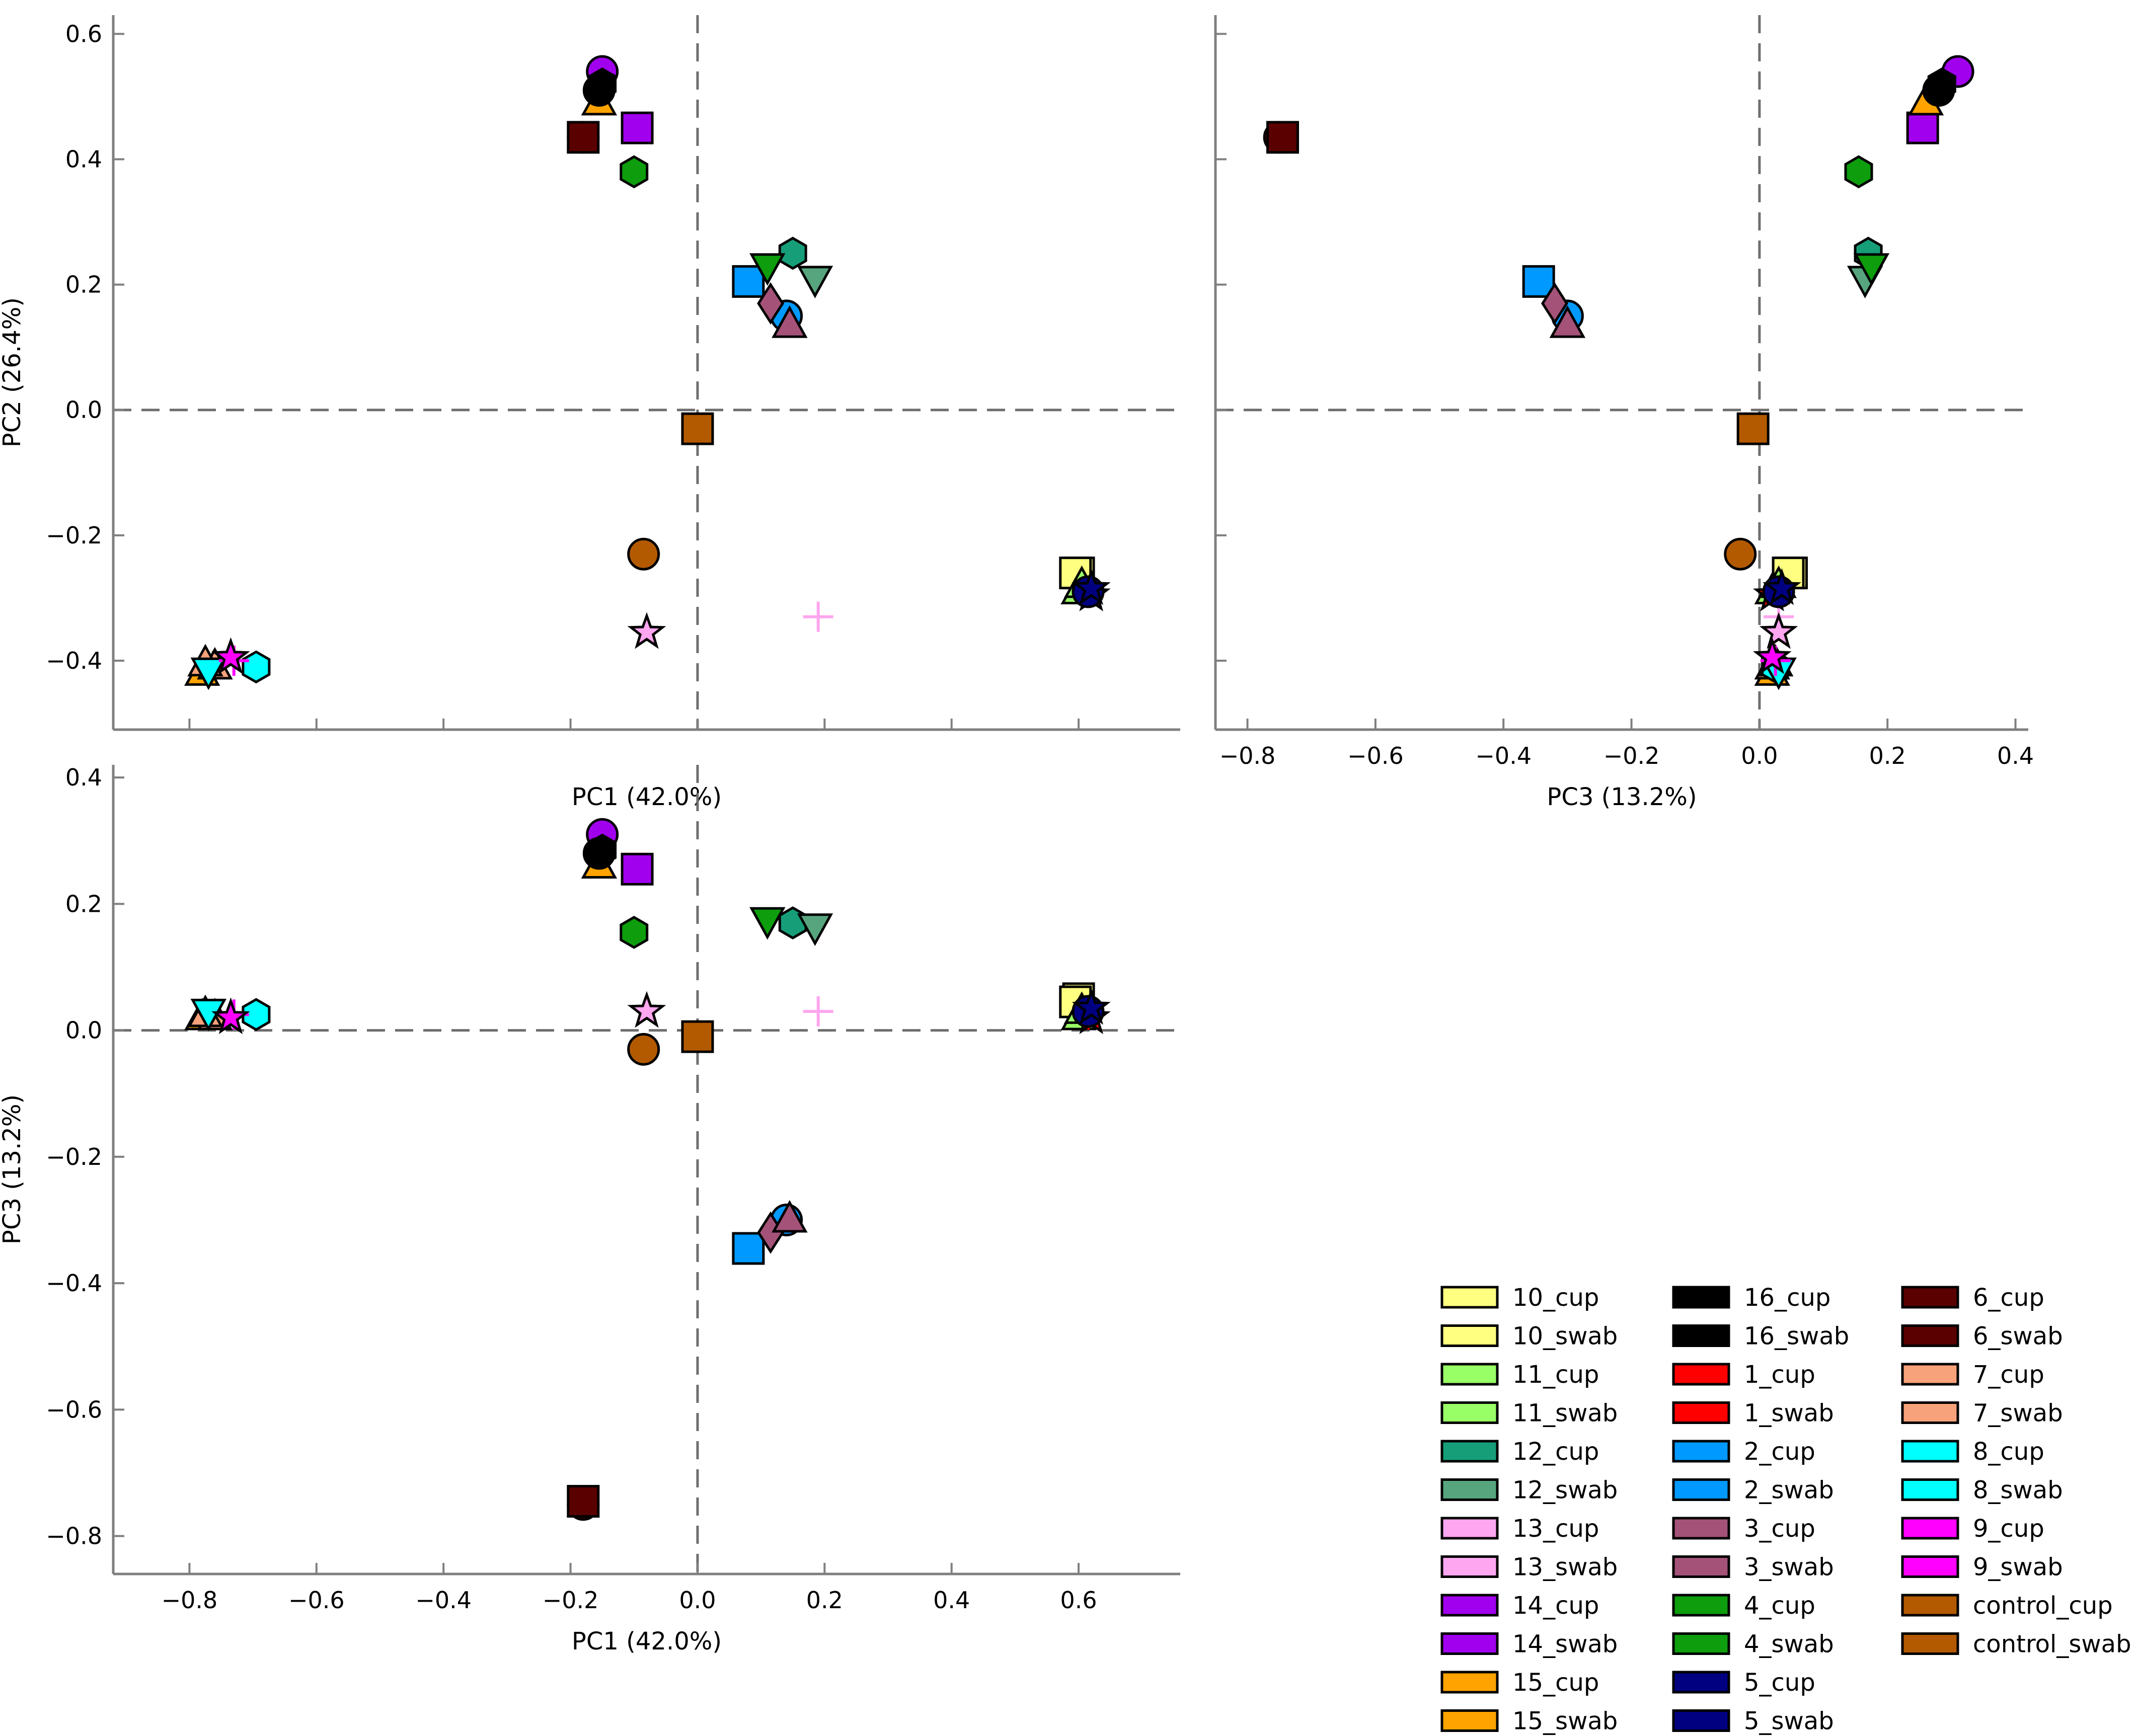 The image size is (2140, 1736). What do you see at coordinates (2008, 1529) in the screenshot?
I see `legend-label: 9_cup` at bounding box center [2008, 1529].